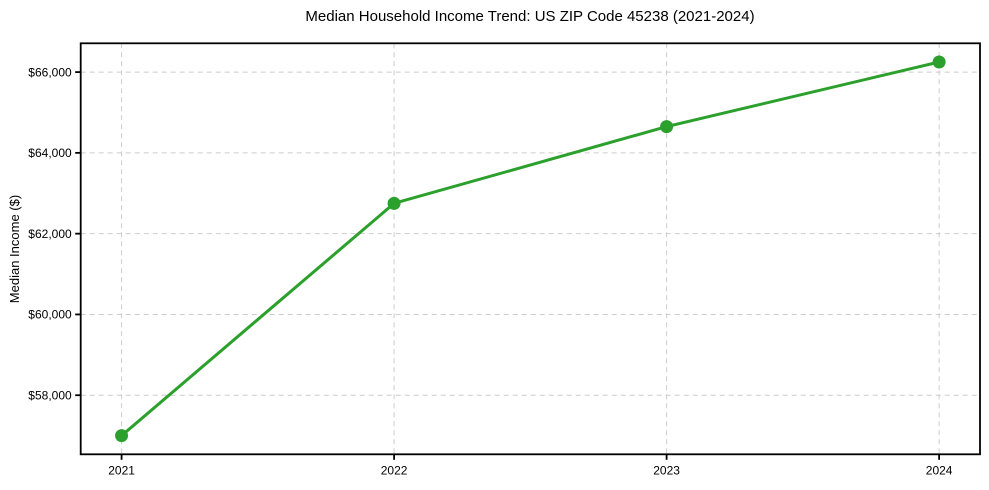 The height and width of the screenshot is (490, 989). What do you see at coordinates (50, 153) in the screenshot?
I see `y-tick-label: $64,000` at bounding box center [50, 153].